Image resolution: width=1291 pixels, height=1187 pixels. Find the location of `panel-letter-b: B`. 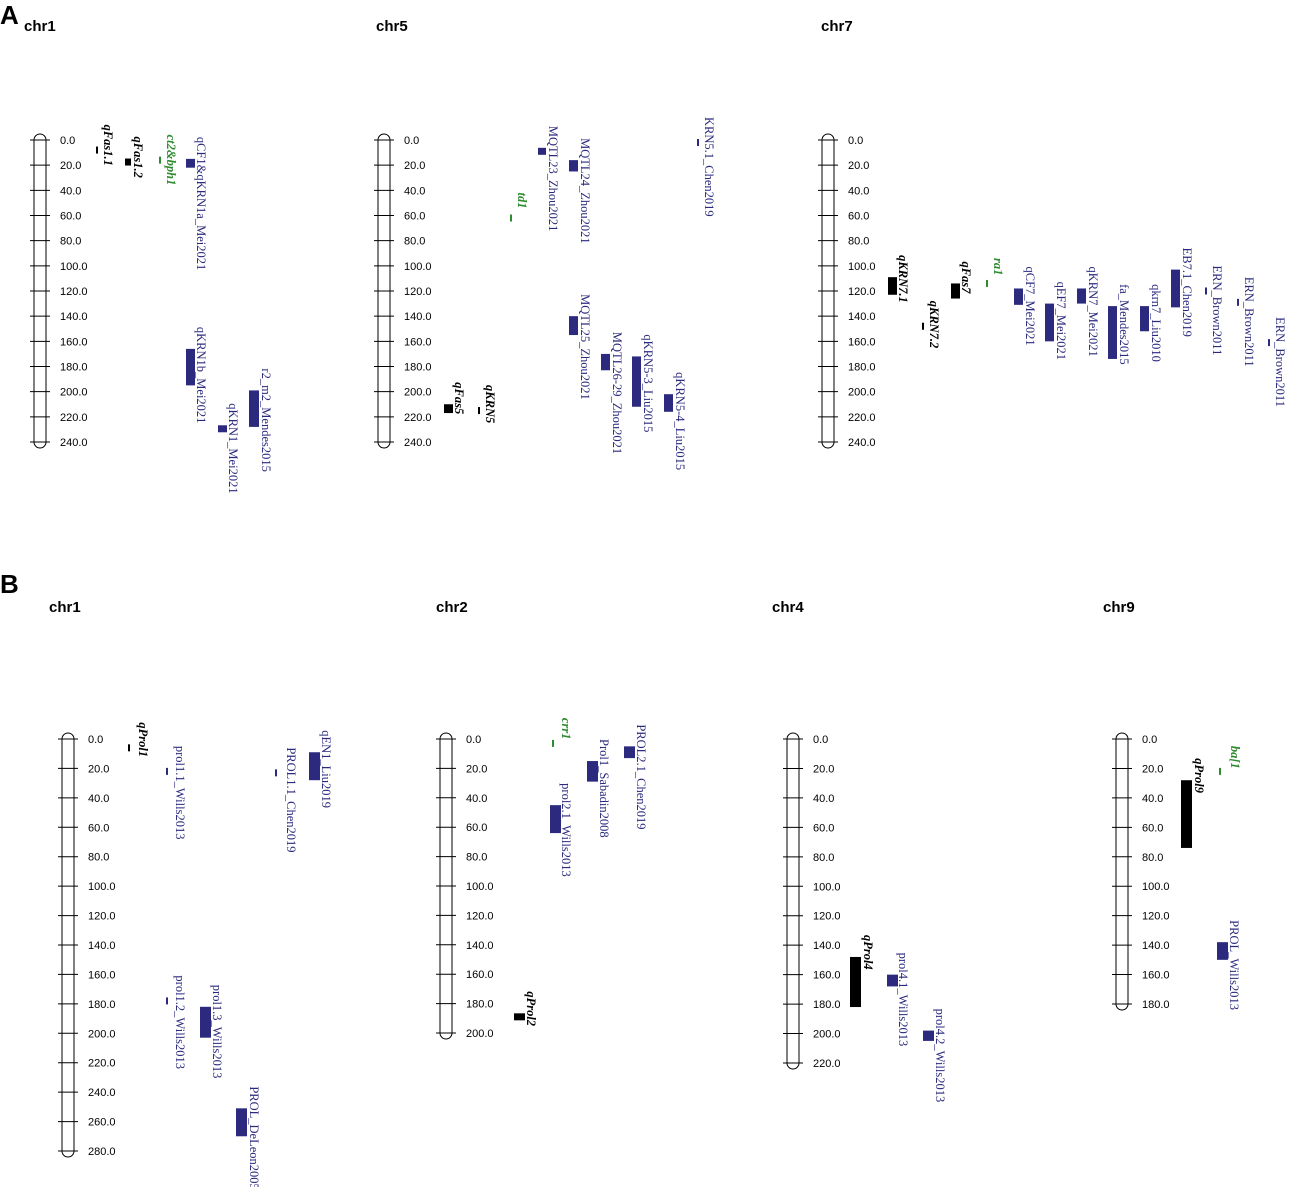

panel-letter-b: B is located at coordinates (9, 584).